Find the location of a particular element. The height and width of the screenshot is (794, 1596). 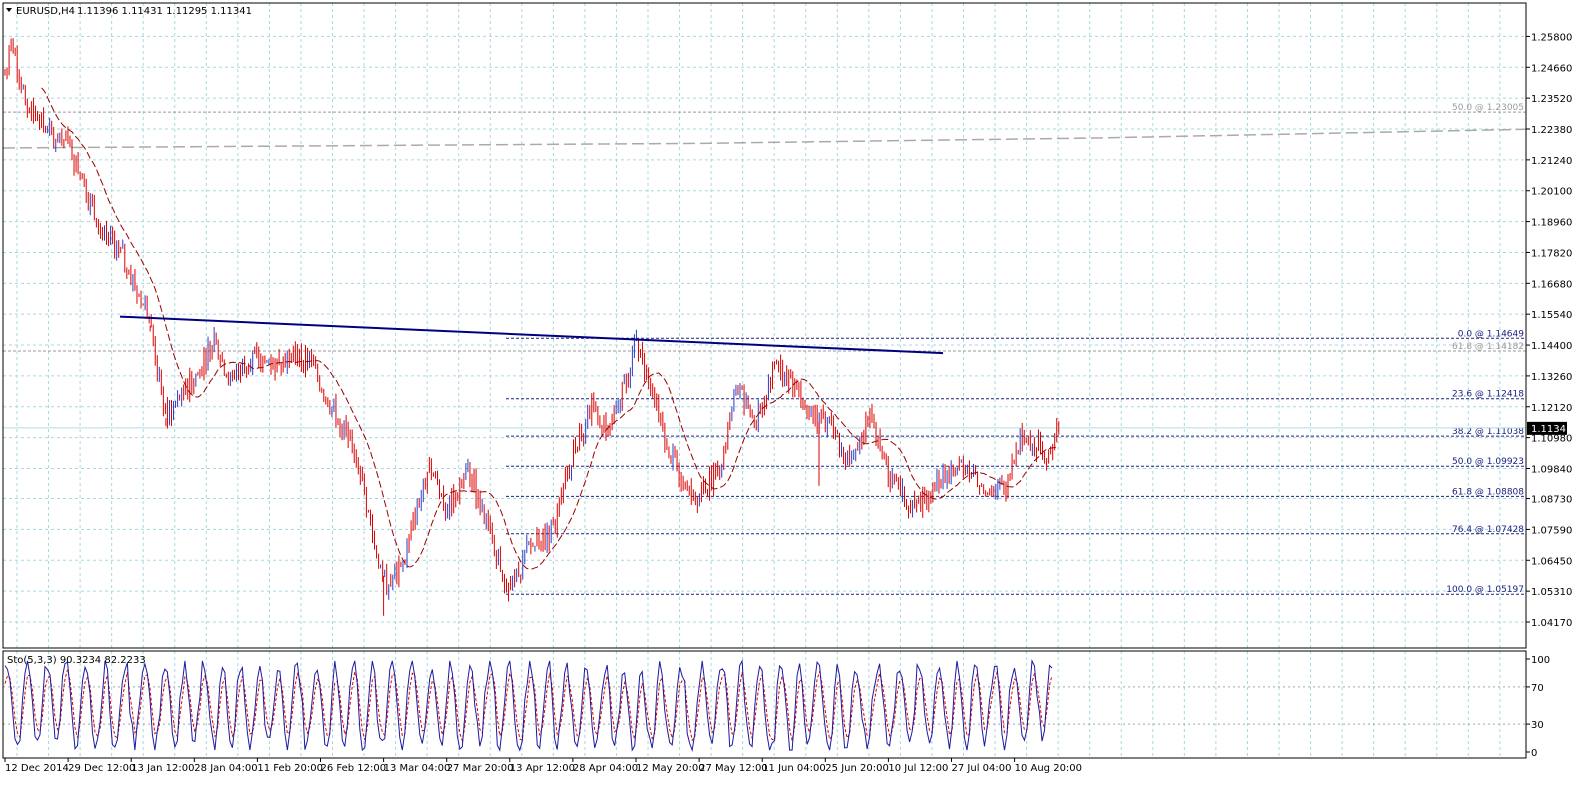

indicator-tick-label: 100 is located at coordinates (1540, 660).